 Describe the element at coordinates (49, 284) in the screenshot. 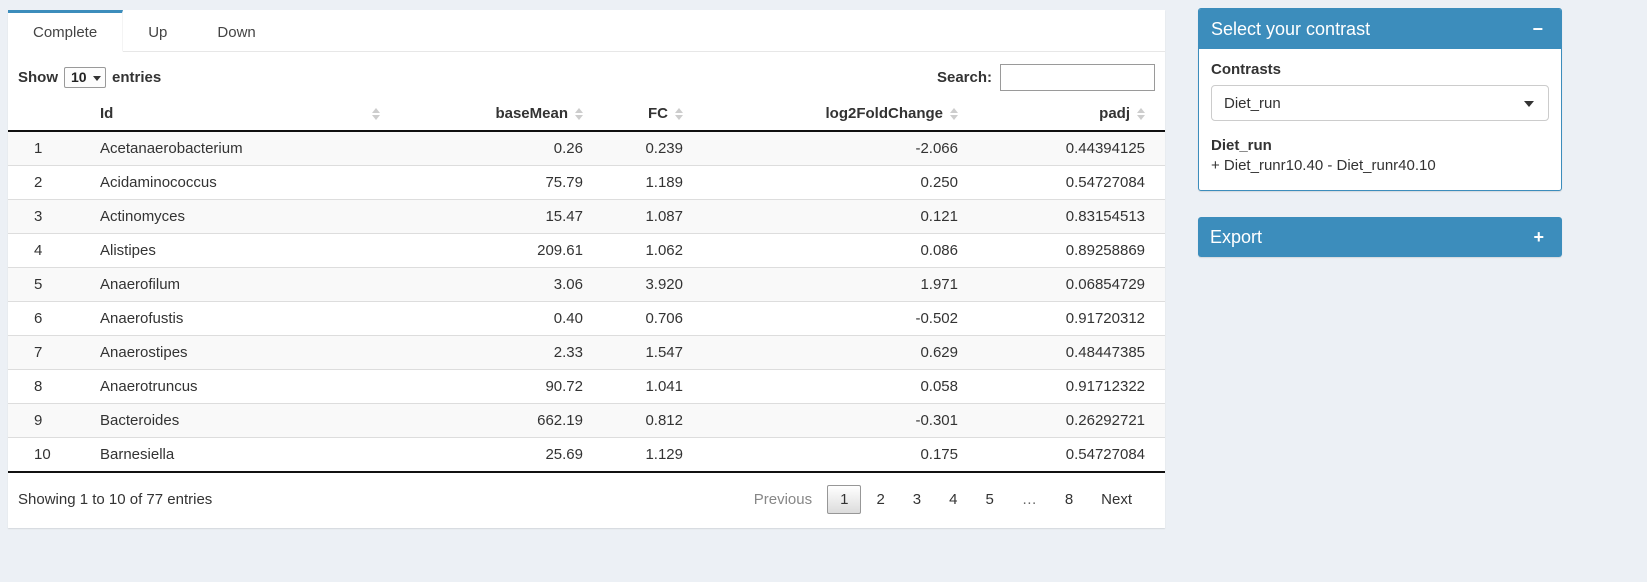

I see `row-index: 5` at that location.